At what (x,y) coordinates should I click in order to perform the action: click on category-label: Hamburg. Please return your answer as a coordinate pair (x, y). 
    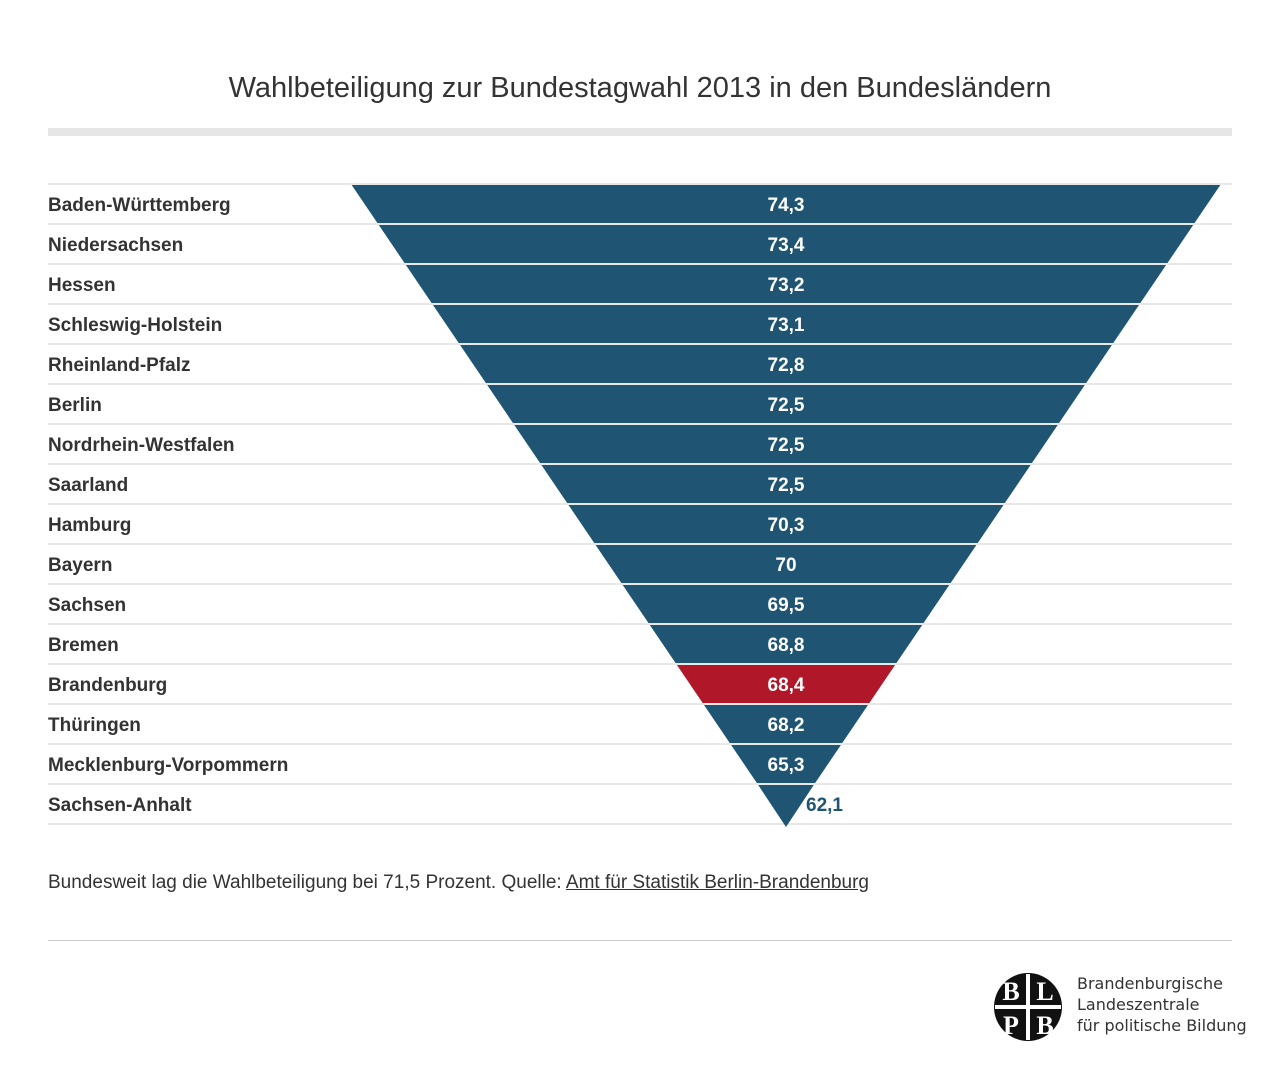
    Looking at the image, I should click on (89, 525).